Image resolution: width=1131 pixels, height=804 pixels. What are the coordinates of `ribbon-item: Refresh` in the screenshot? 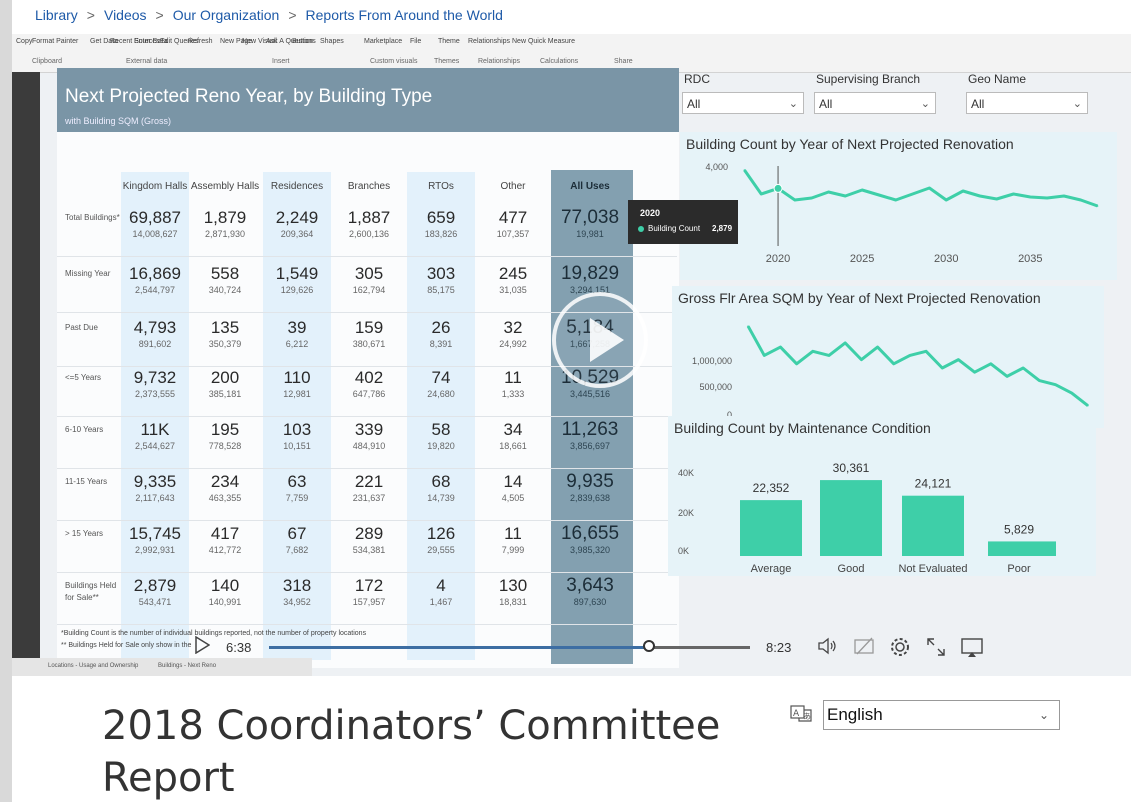 It's located at (200, 41).